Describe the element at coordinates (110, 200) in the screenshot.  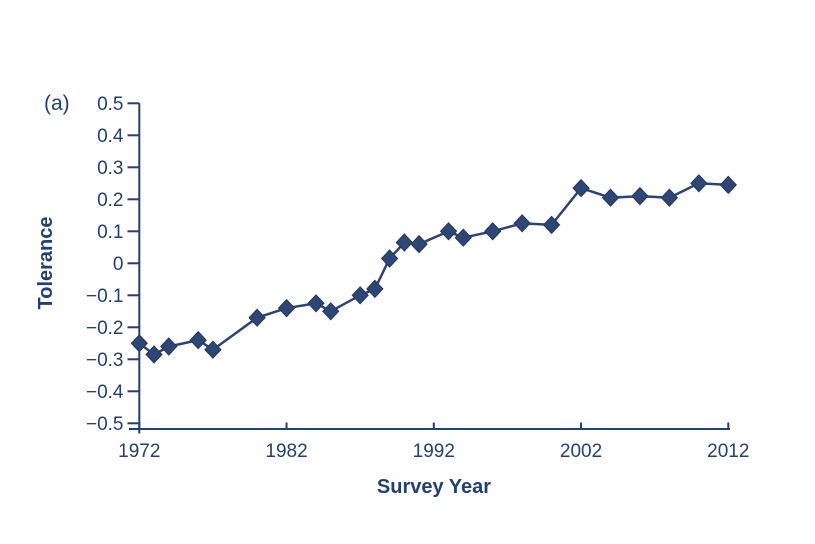
I see `y-tick-label-0.2: 0.2` at that location.